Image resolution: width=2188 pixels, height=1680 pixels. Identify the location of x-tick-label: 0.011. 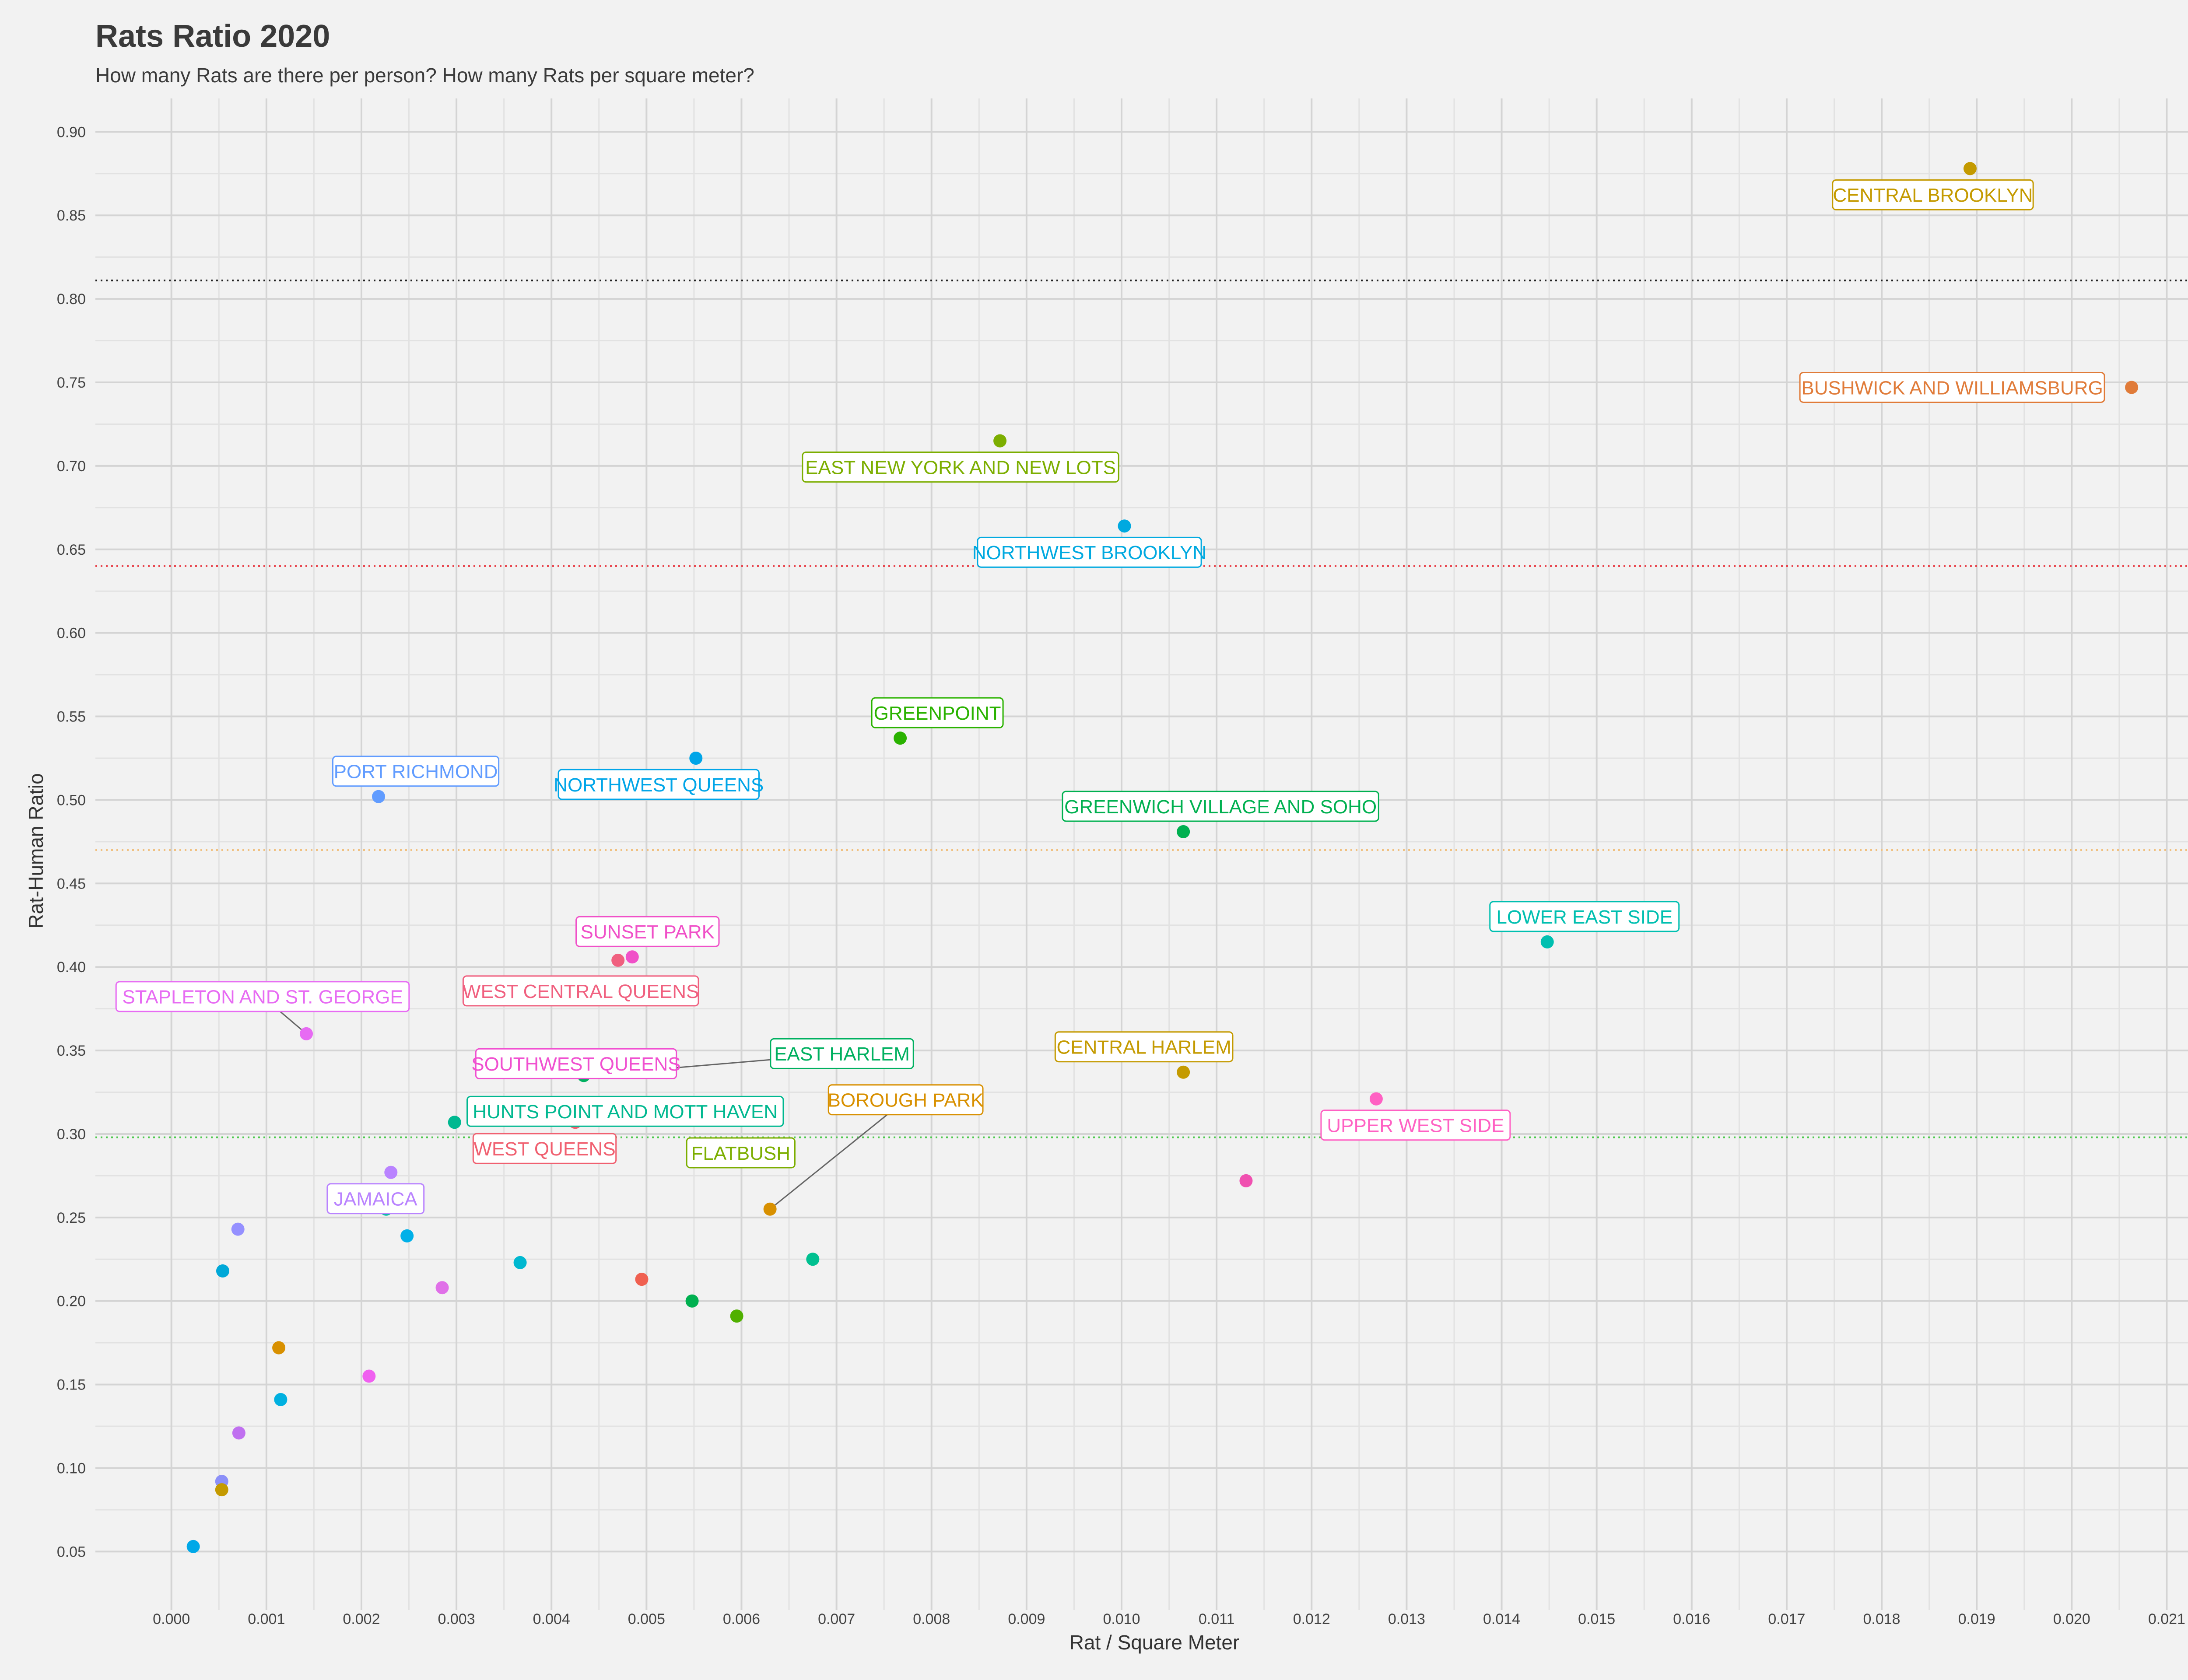
(1217, 1619).